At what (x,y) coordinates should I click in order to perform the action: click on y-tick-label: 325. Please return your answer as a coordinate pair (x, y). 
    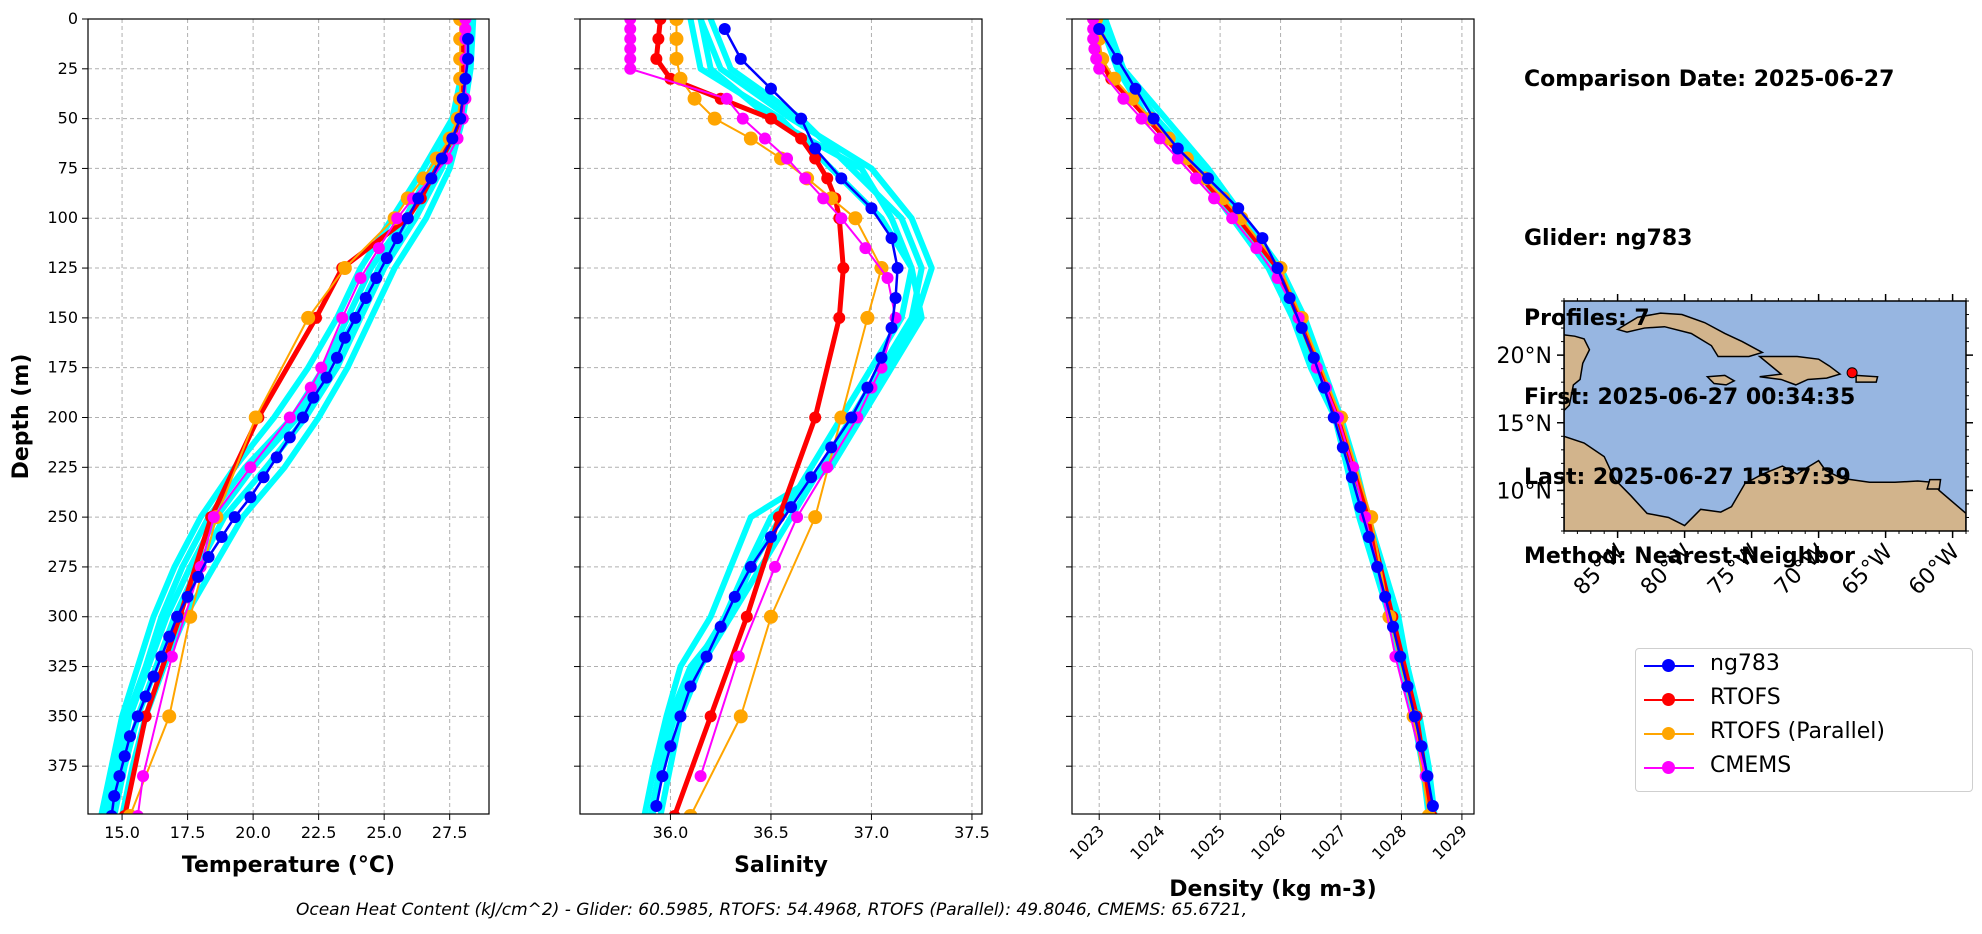
    Looking at the image, I should click on (62, 666).